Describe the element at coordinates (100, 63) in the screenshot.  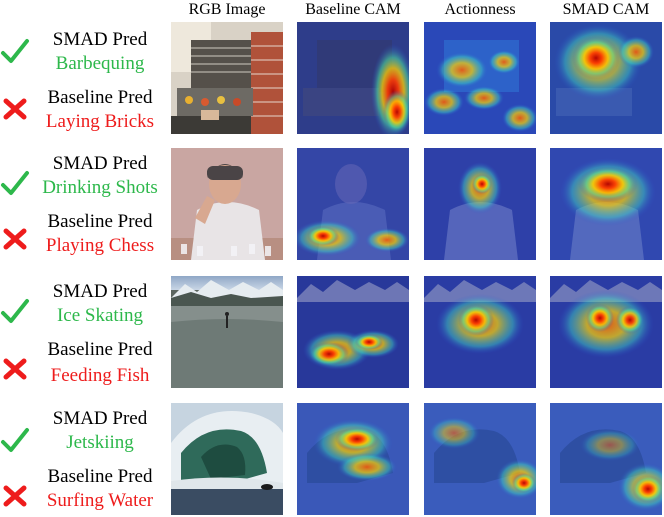
I see `smad-pred-value: Barbequing` at that location.